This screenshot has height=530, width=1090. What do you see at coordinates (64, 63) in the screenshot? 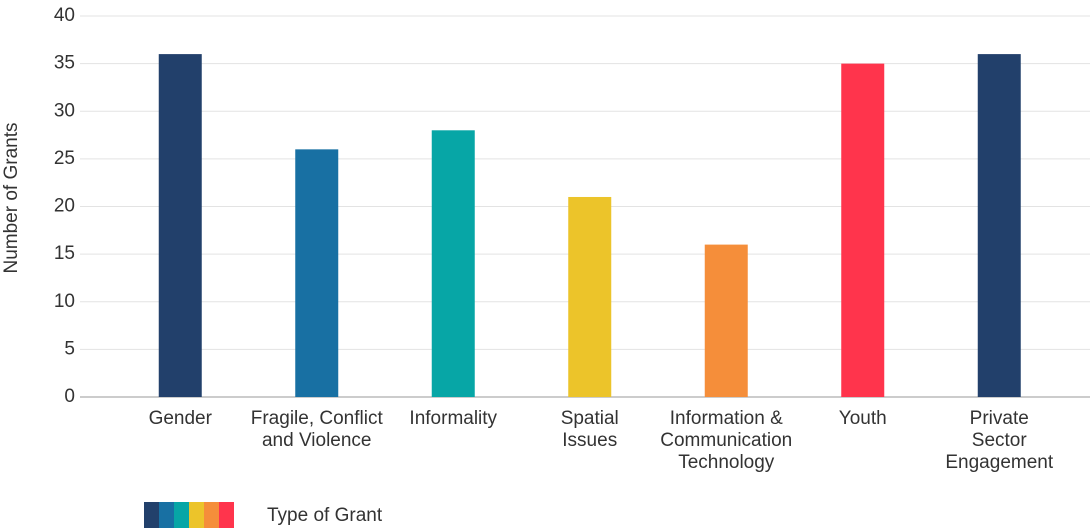
I see `y-tick-label: 35` at bounding box center [64, 63].